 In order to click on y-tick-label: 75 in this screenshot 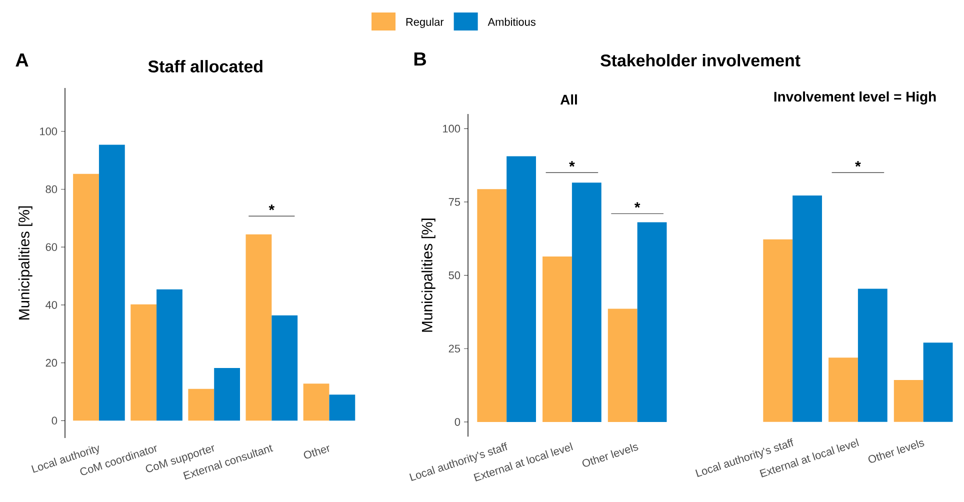, I will do `click(454, 202)`.